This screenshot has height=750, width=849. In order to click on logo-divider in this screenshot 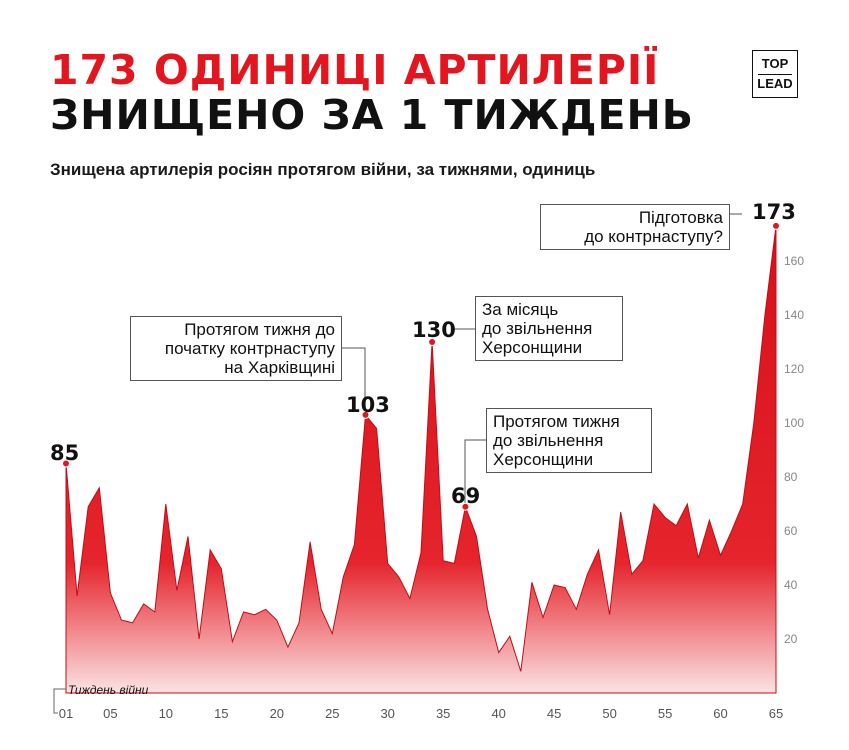, I will do `click(775, 74)`.